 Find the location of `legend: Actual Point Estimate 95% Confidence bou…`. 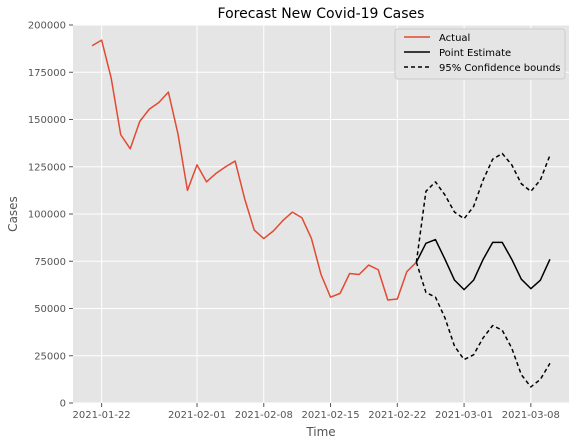

legend: Actual Point Estimate 95% Confidence bou… is located at coordinates (480, 54).